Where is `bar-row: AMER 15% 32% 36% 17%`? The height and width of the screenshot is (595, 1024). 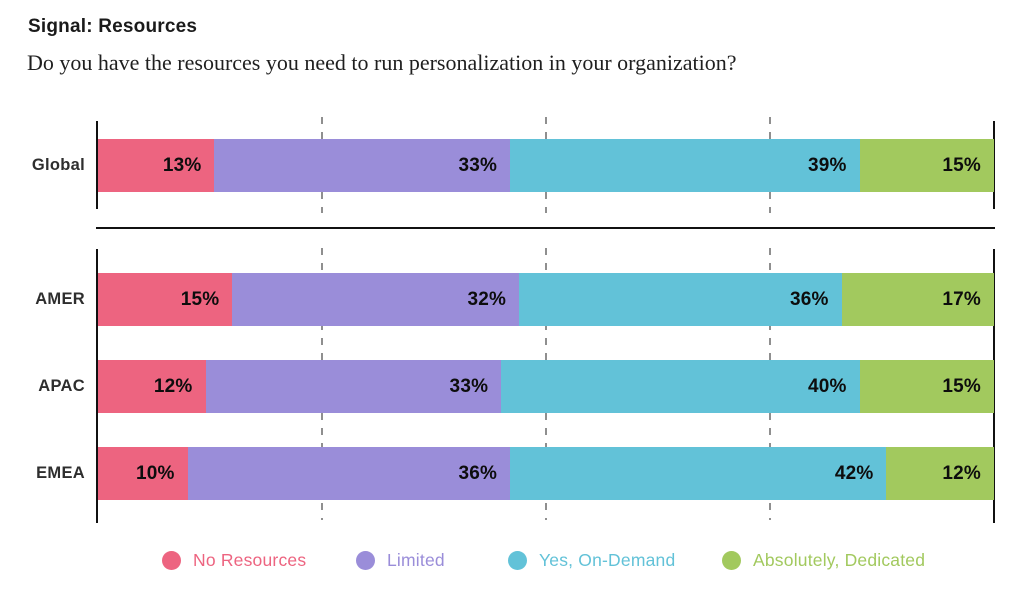 bar-row: AMER 15% 32% 36% 17% is located at coordinates (512, 299).